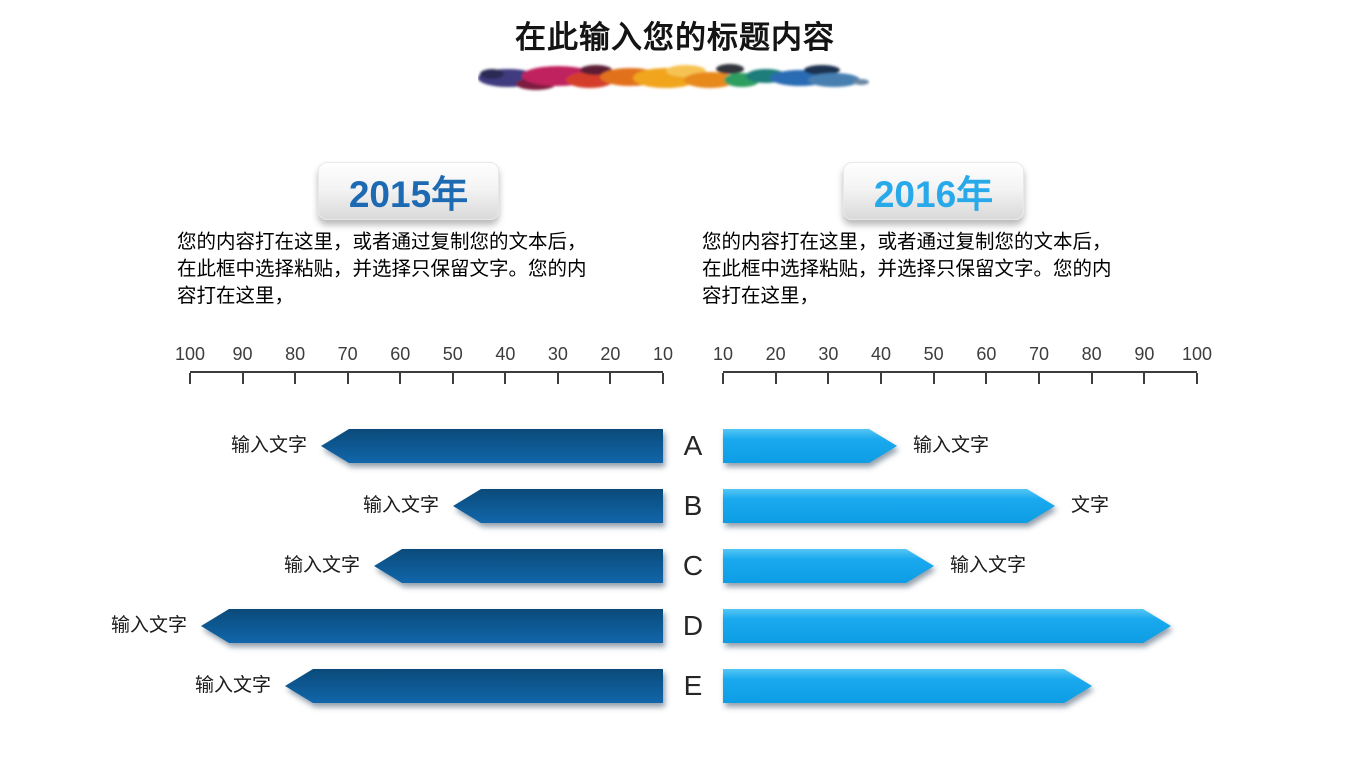  Describe the element at coordinates (693, 505) in the screenshot. I see `category-letter: B` at that location.